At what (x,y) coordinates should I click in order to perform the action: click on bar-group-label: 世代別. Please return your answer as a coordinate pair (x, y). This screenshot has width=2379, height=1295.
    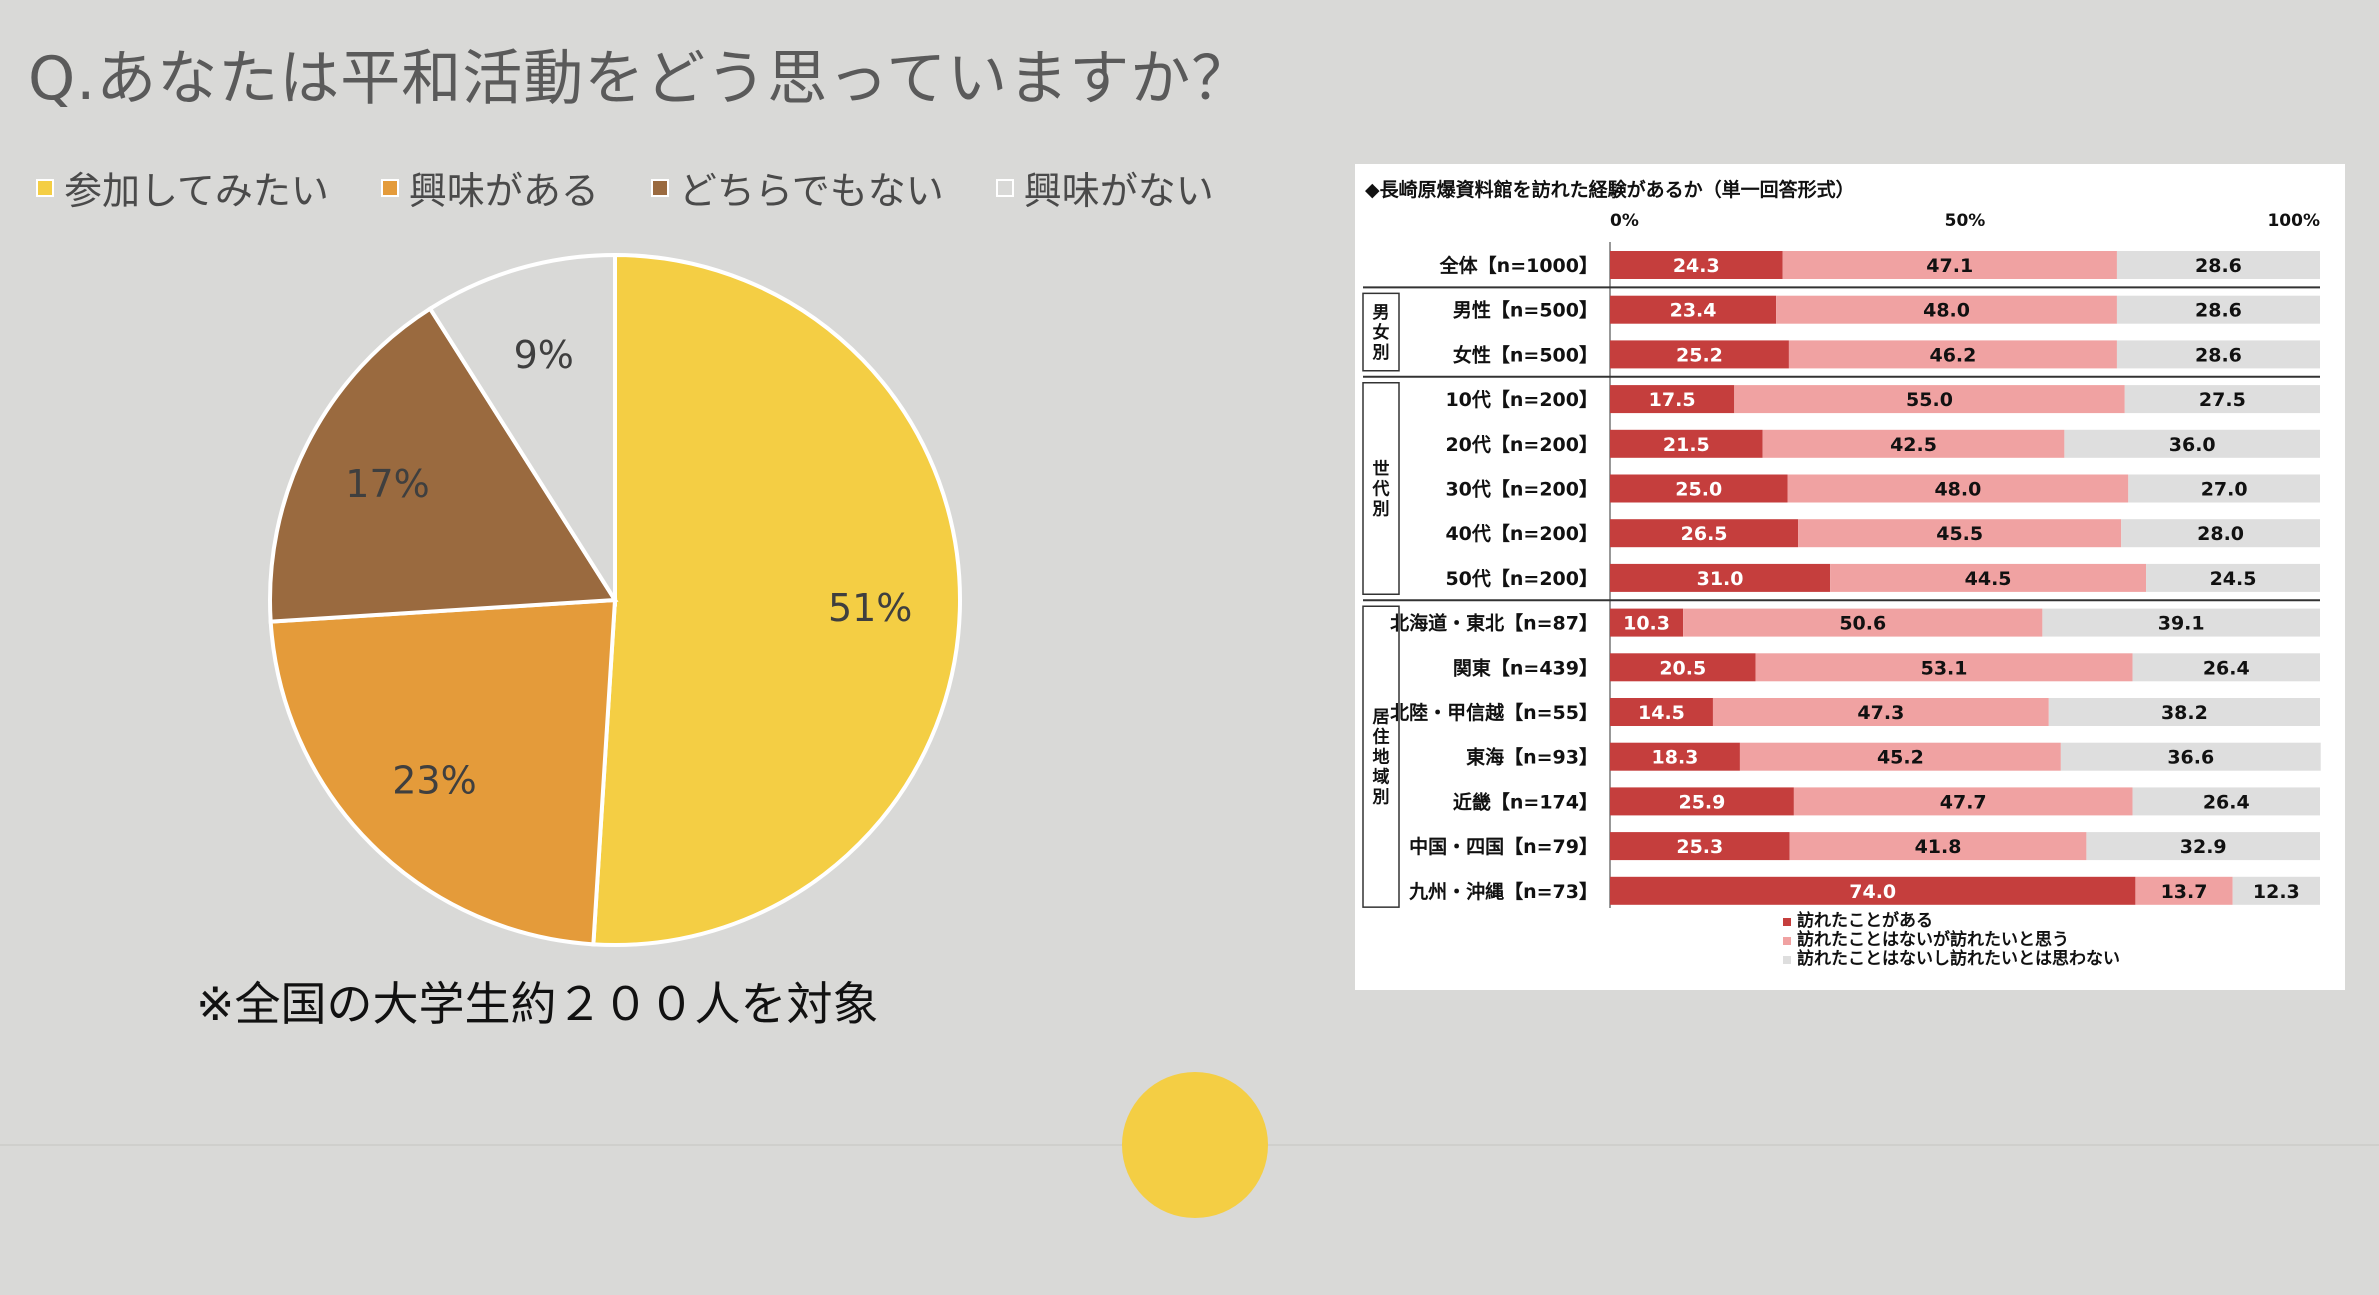
    Looking at the image, I should click on (1381, 490).